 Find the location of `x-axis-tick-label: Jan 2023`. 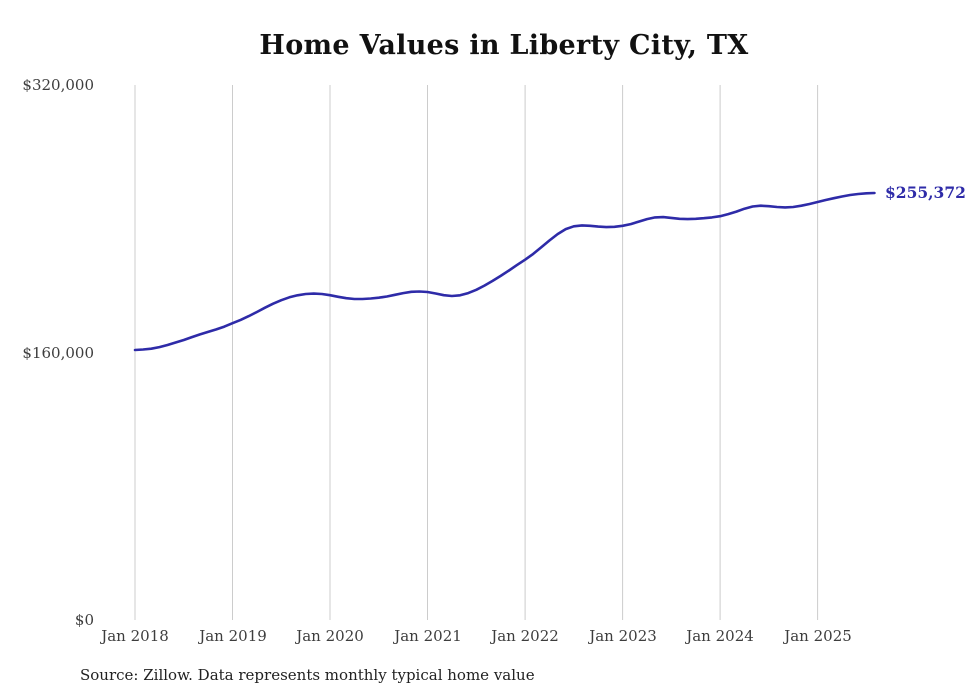

x-axis-tick-label: Jan 2023 is located at coordinates (623, 636).